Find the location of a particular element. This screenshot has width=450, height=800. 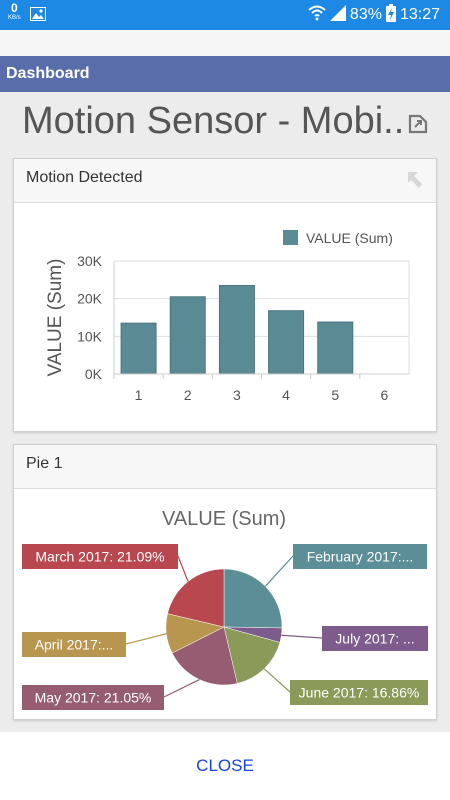

x-tick-label: 3 is located at coordinates (237, 395).